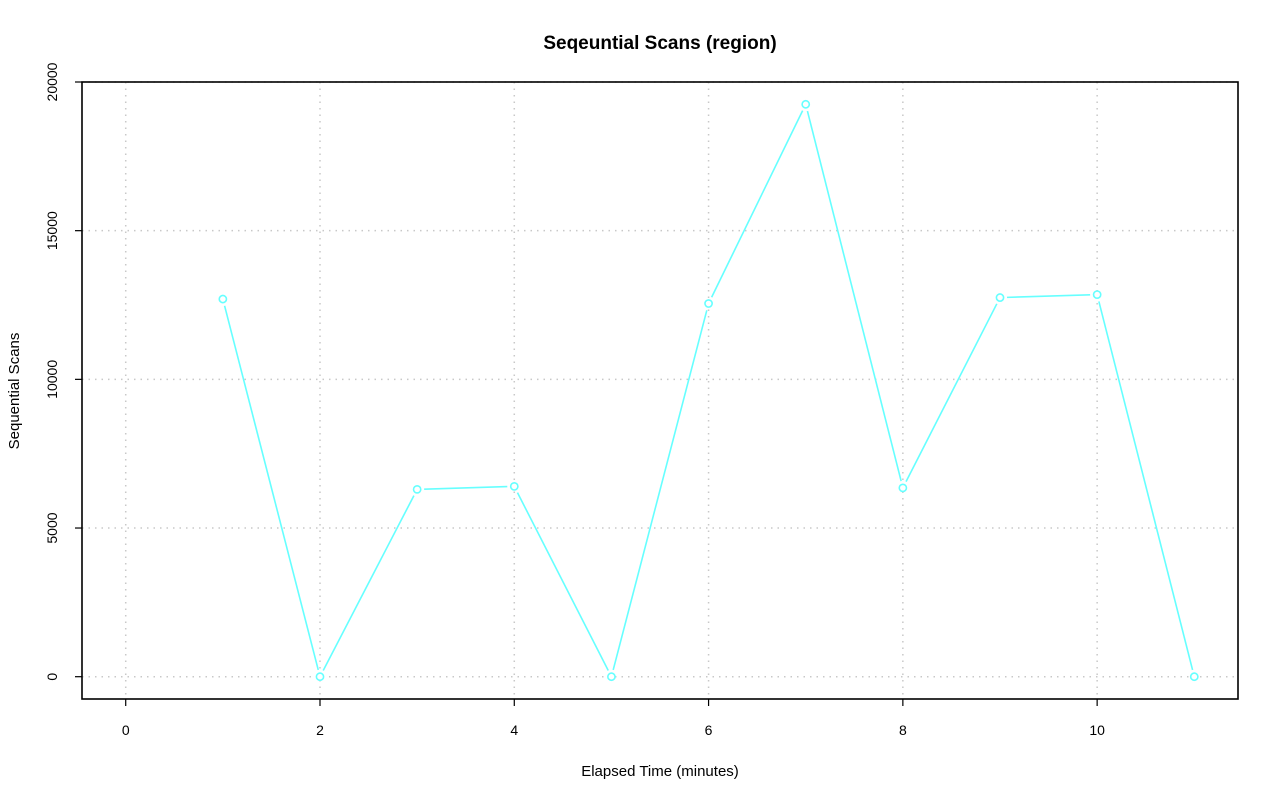  Describe the element at coordinates (659, 43) in the screenshot. I see `chart-title: Seqeuntial Scans (region)` at that location.